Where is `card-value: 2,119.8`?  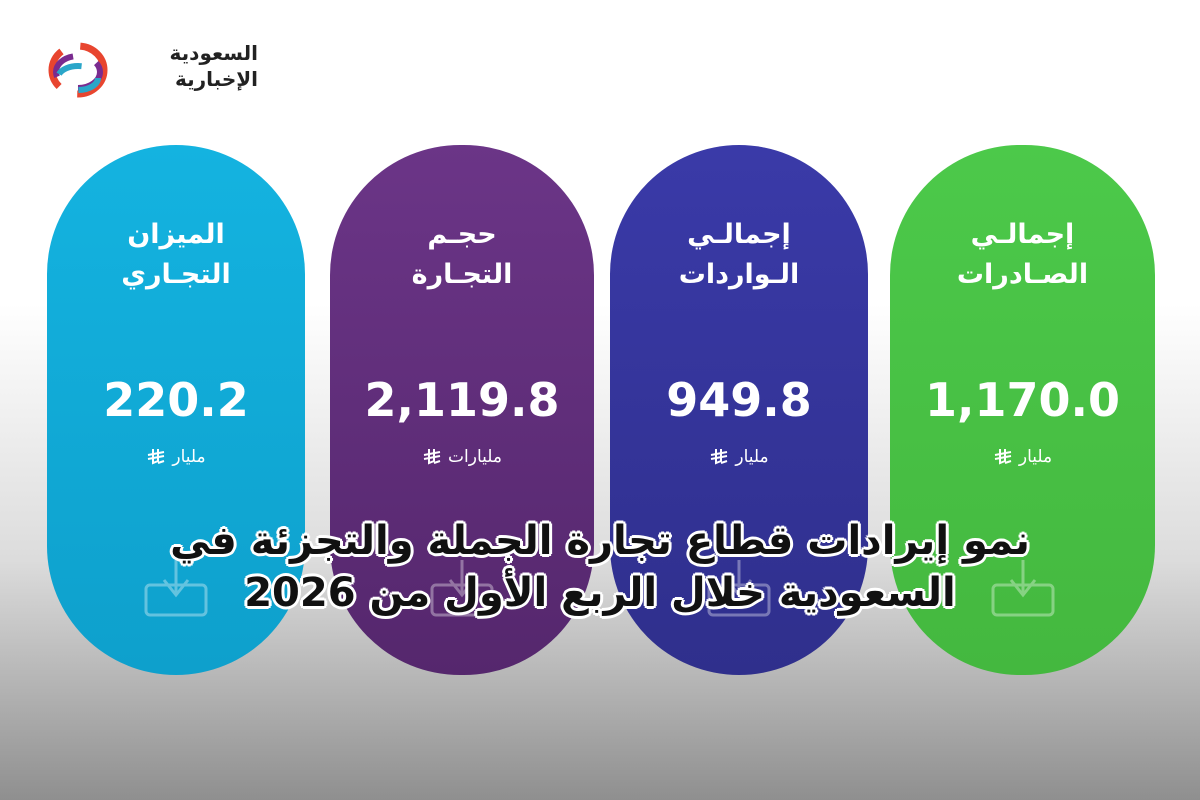 card-value: 2,119.8 is located at coordinates (462, 400).